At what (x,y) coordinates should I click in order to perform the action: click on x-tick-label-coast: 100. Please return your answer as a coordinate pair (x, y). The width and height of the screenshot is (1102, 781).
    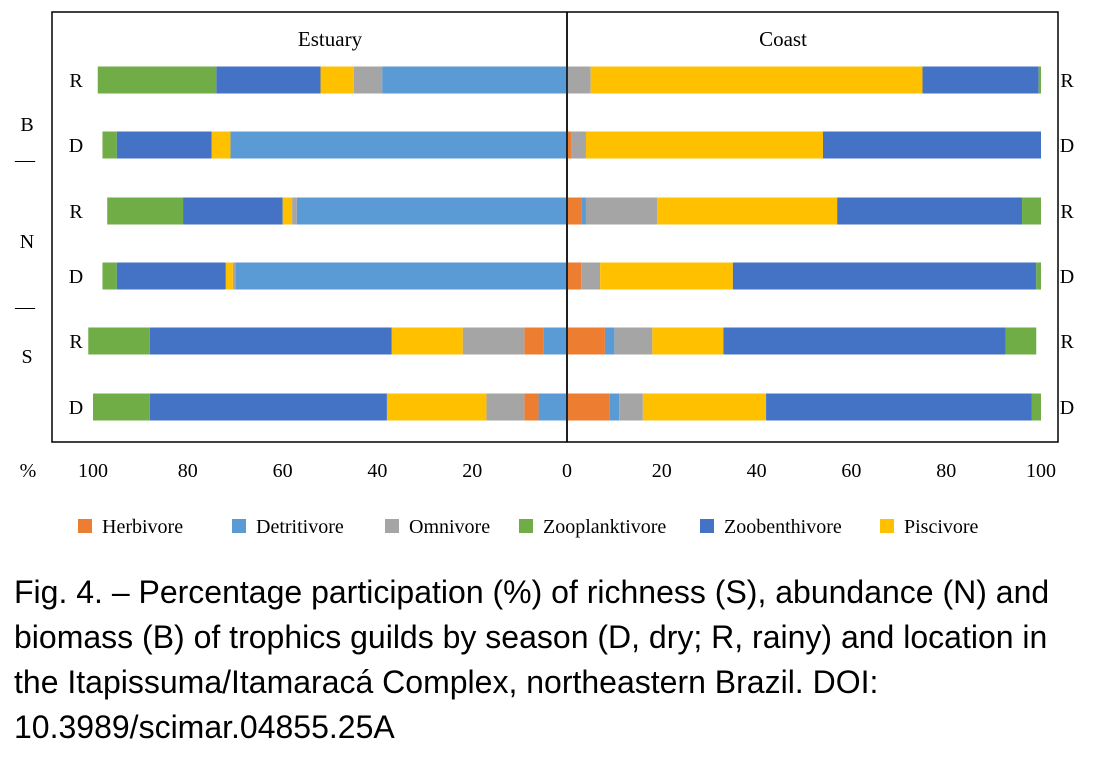
    Looking at the image, I should click on (1041, 471).